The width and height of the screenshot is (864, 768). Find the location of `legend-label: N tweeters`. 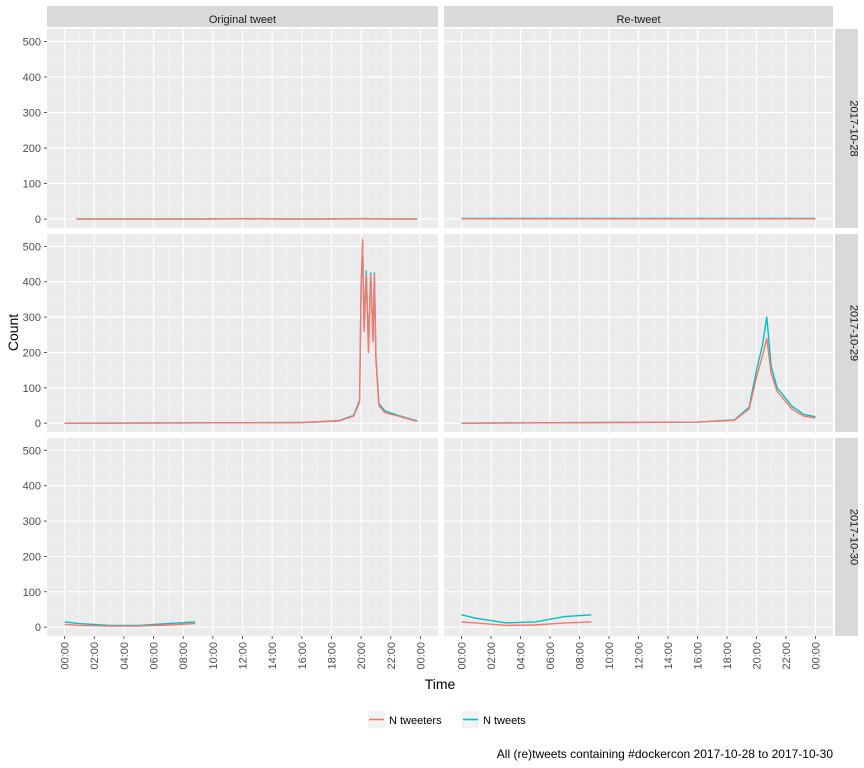

legend-label: N tweeters is located at coordinates (415, 721).